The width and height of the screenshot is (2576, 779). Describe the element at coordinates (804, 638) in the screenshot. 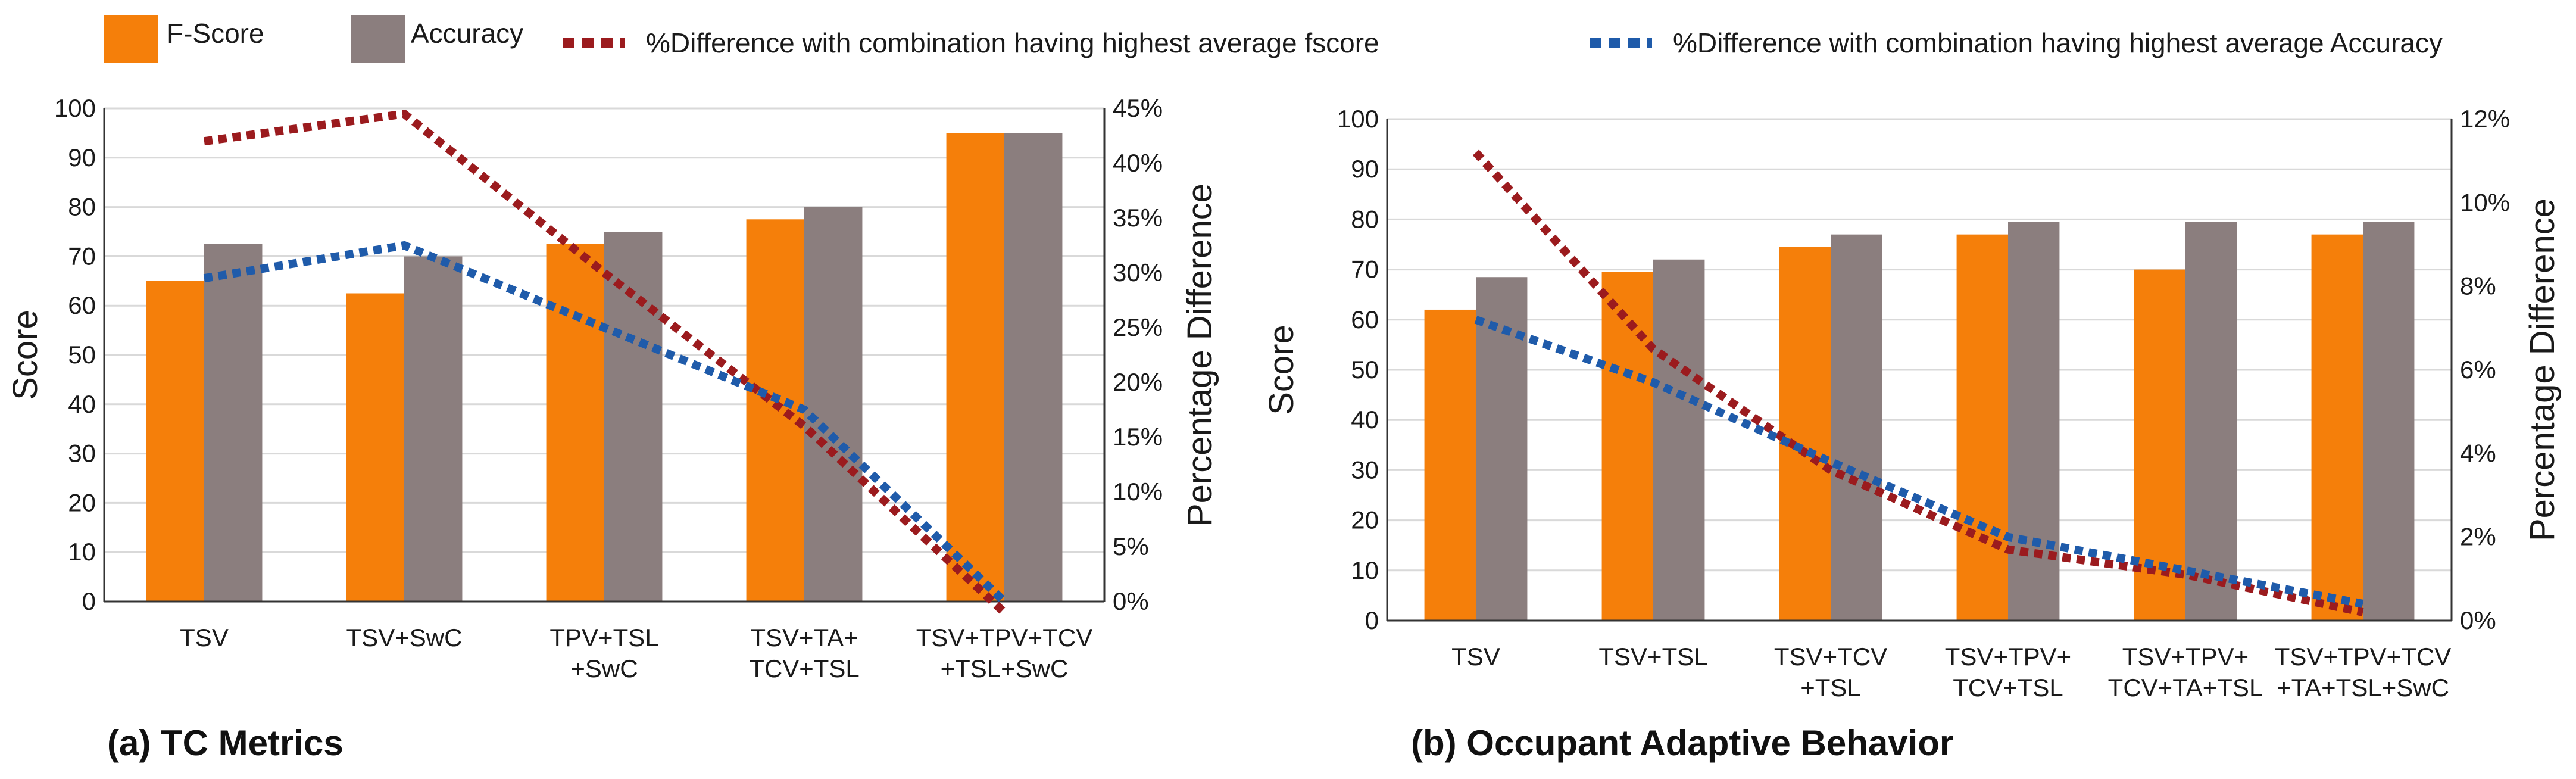

I see `x-category-label: TSV+TA+` at that location.